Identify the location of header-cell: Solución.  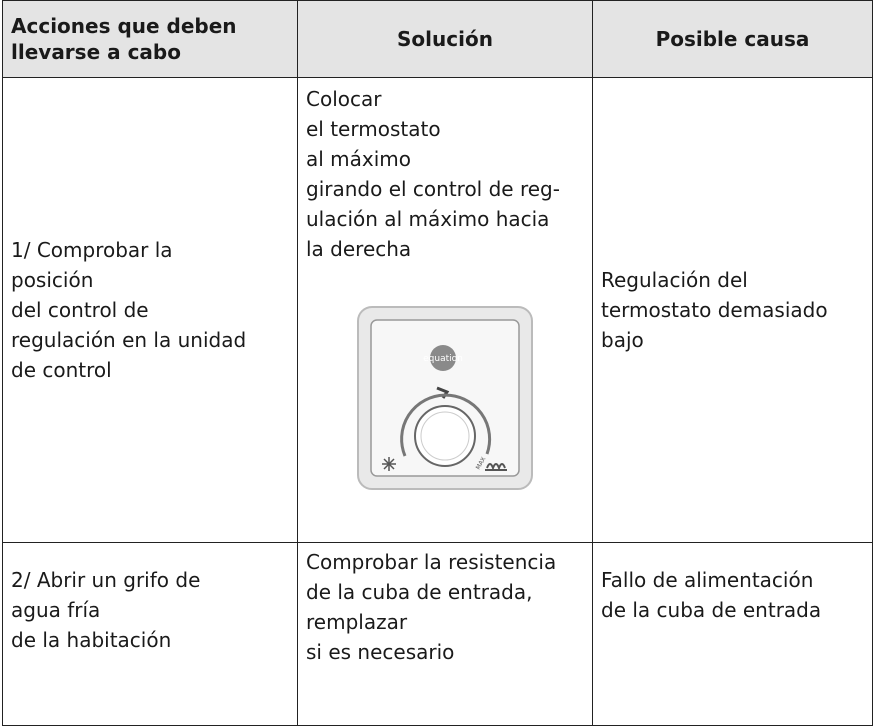
(445, 39).